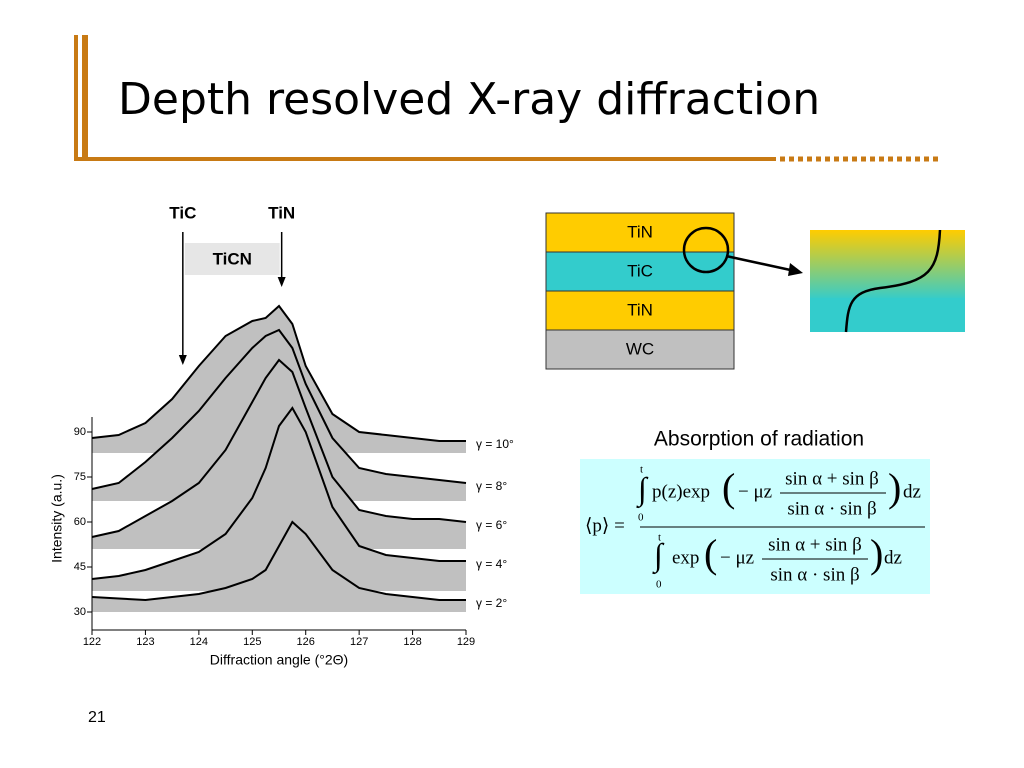  What do you see at coordinates (491, 486) in the screenshot?
I see `series-label: γ = 8°` at bounding box center [491, 486].